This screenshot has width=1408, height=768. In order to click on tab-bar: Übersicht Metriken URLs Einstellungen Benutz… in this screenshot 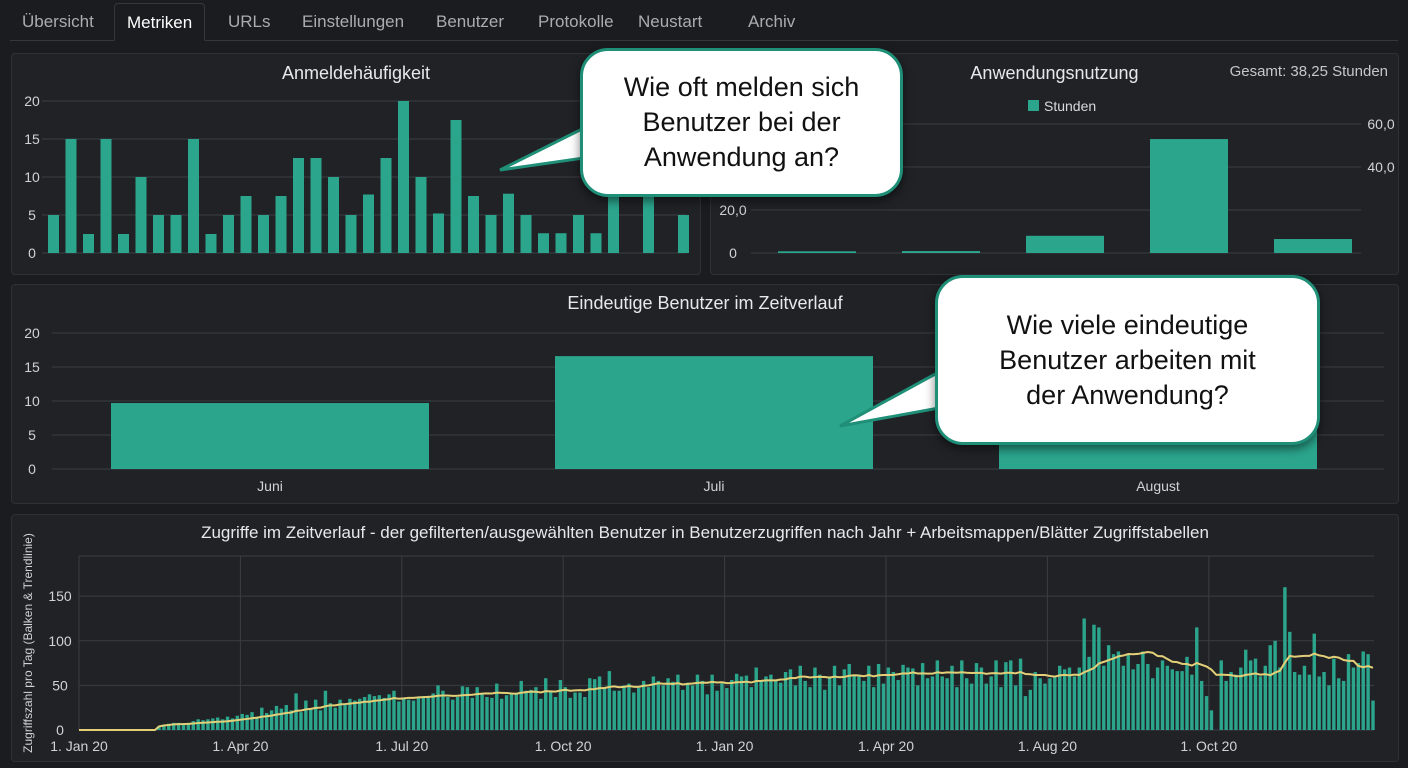, I will do `click(704, 22)`.